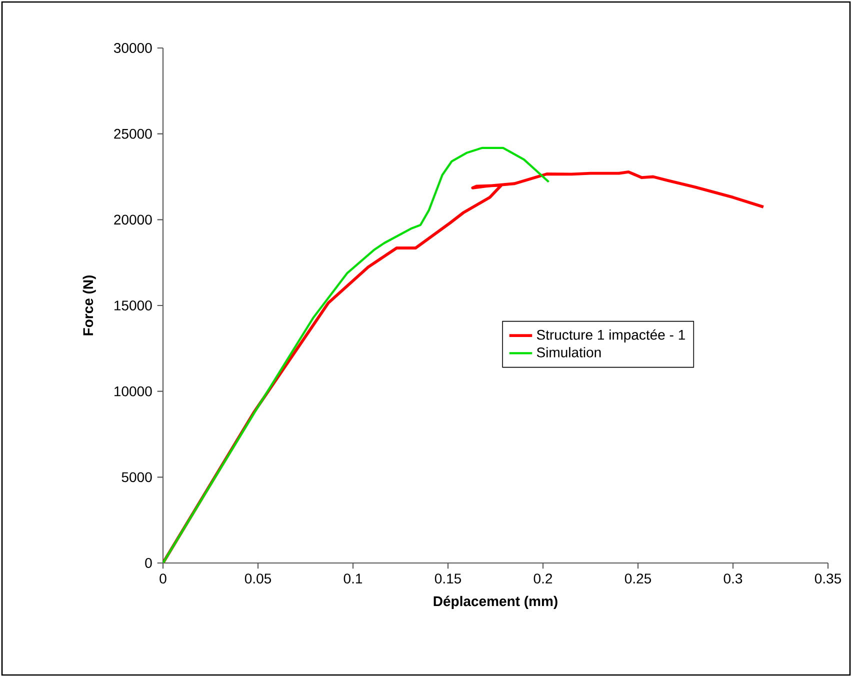  What do you see at coordinates (133, 133) in the screenshot?
I see `y-tick-label: 25000` at bounding box center [133, 133].